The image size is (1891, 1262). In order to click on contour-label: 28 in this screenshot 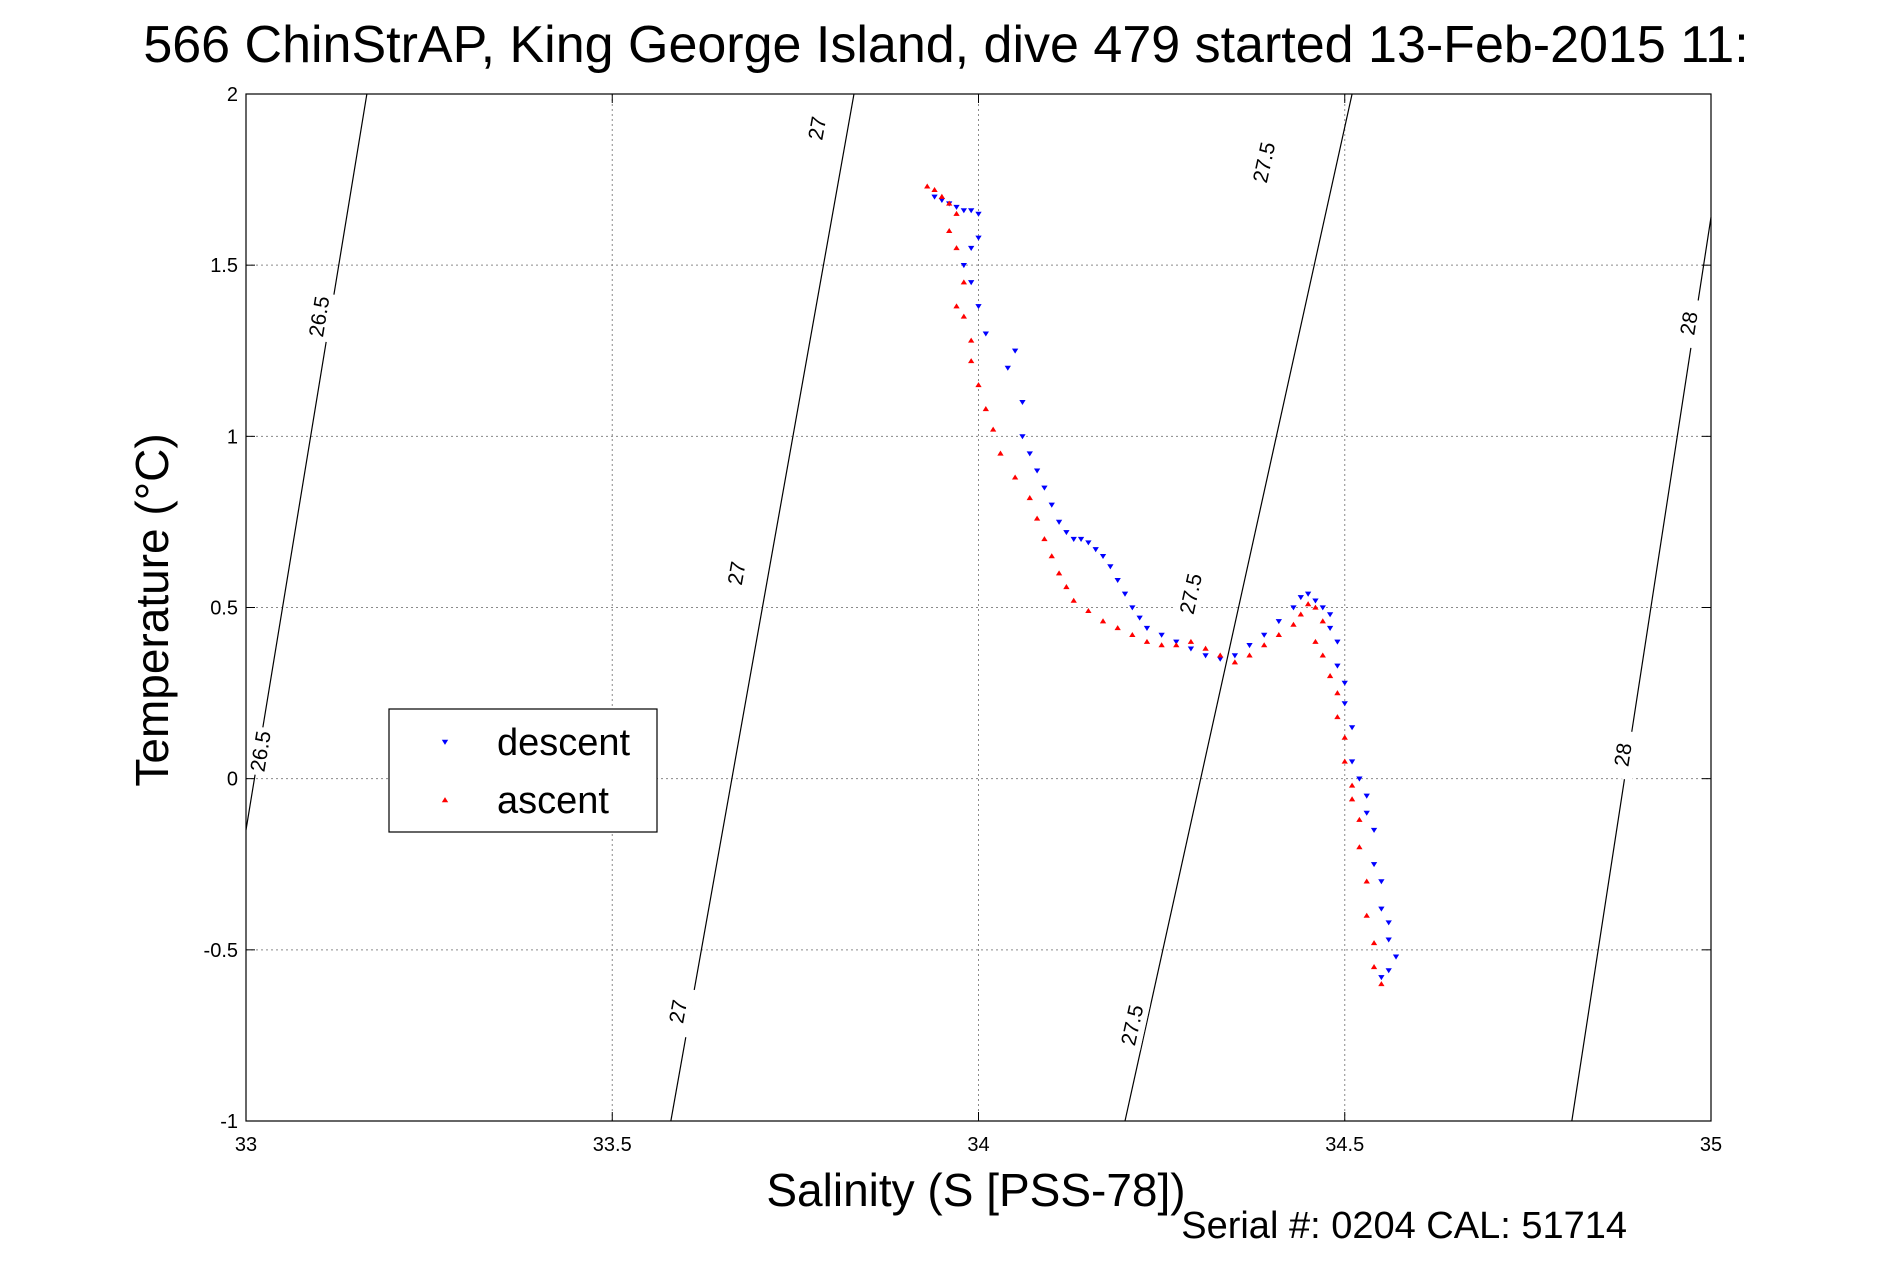, I will do `click(1623, 754)`.